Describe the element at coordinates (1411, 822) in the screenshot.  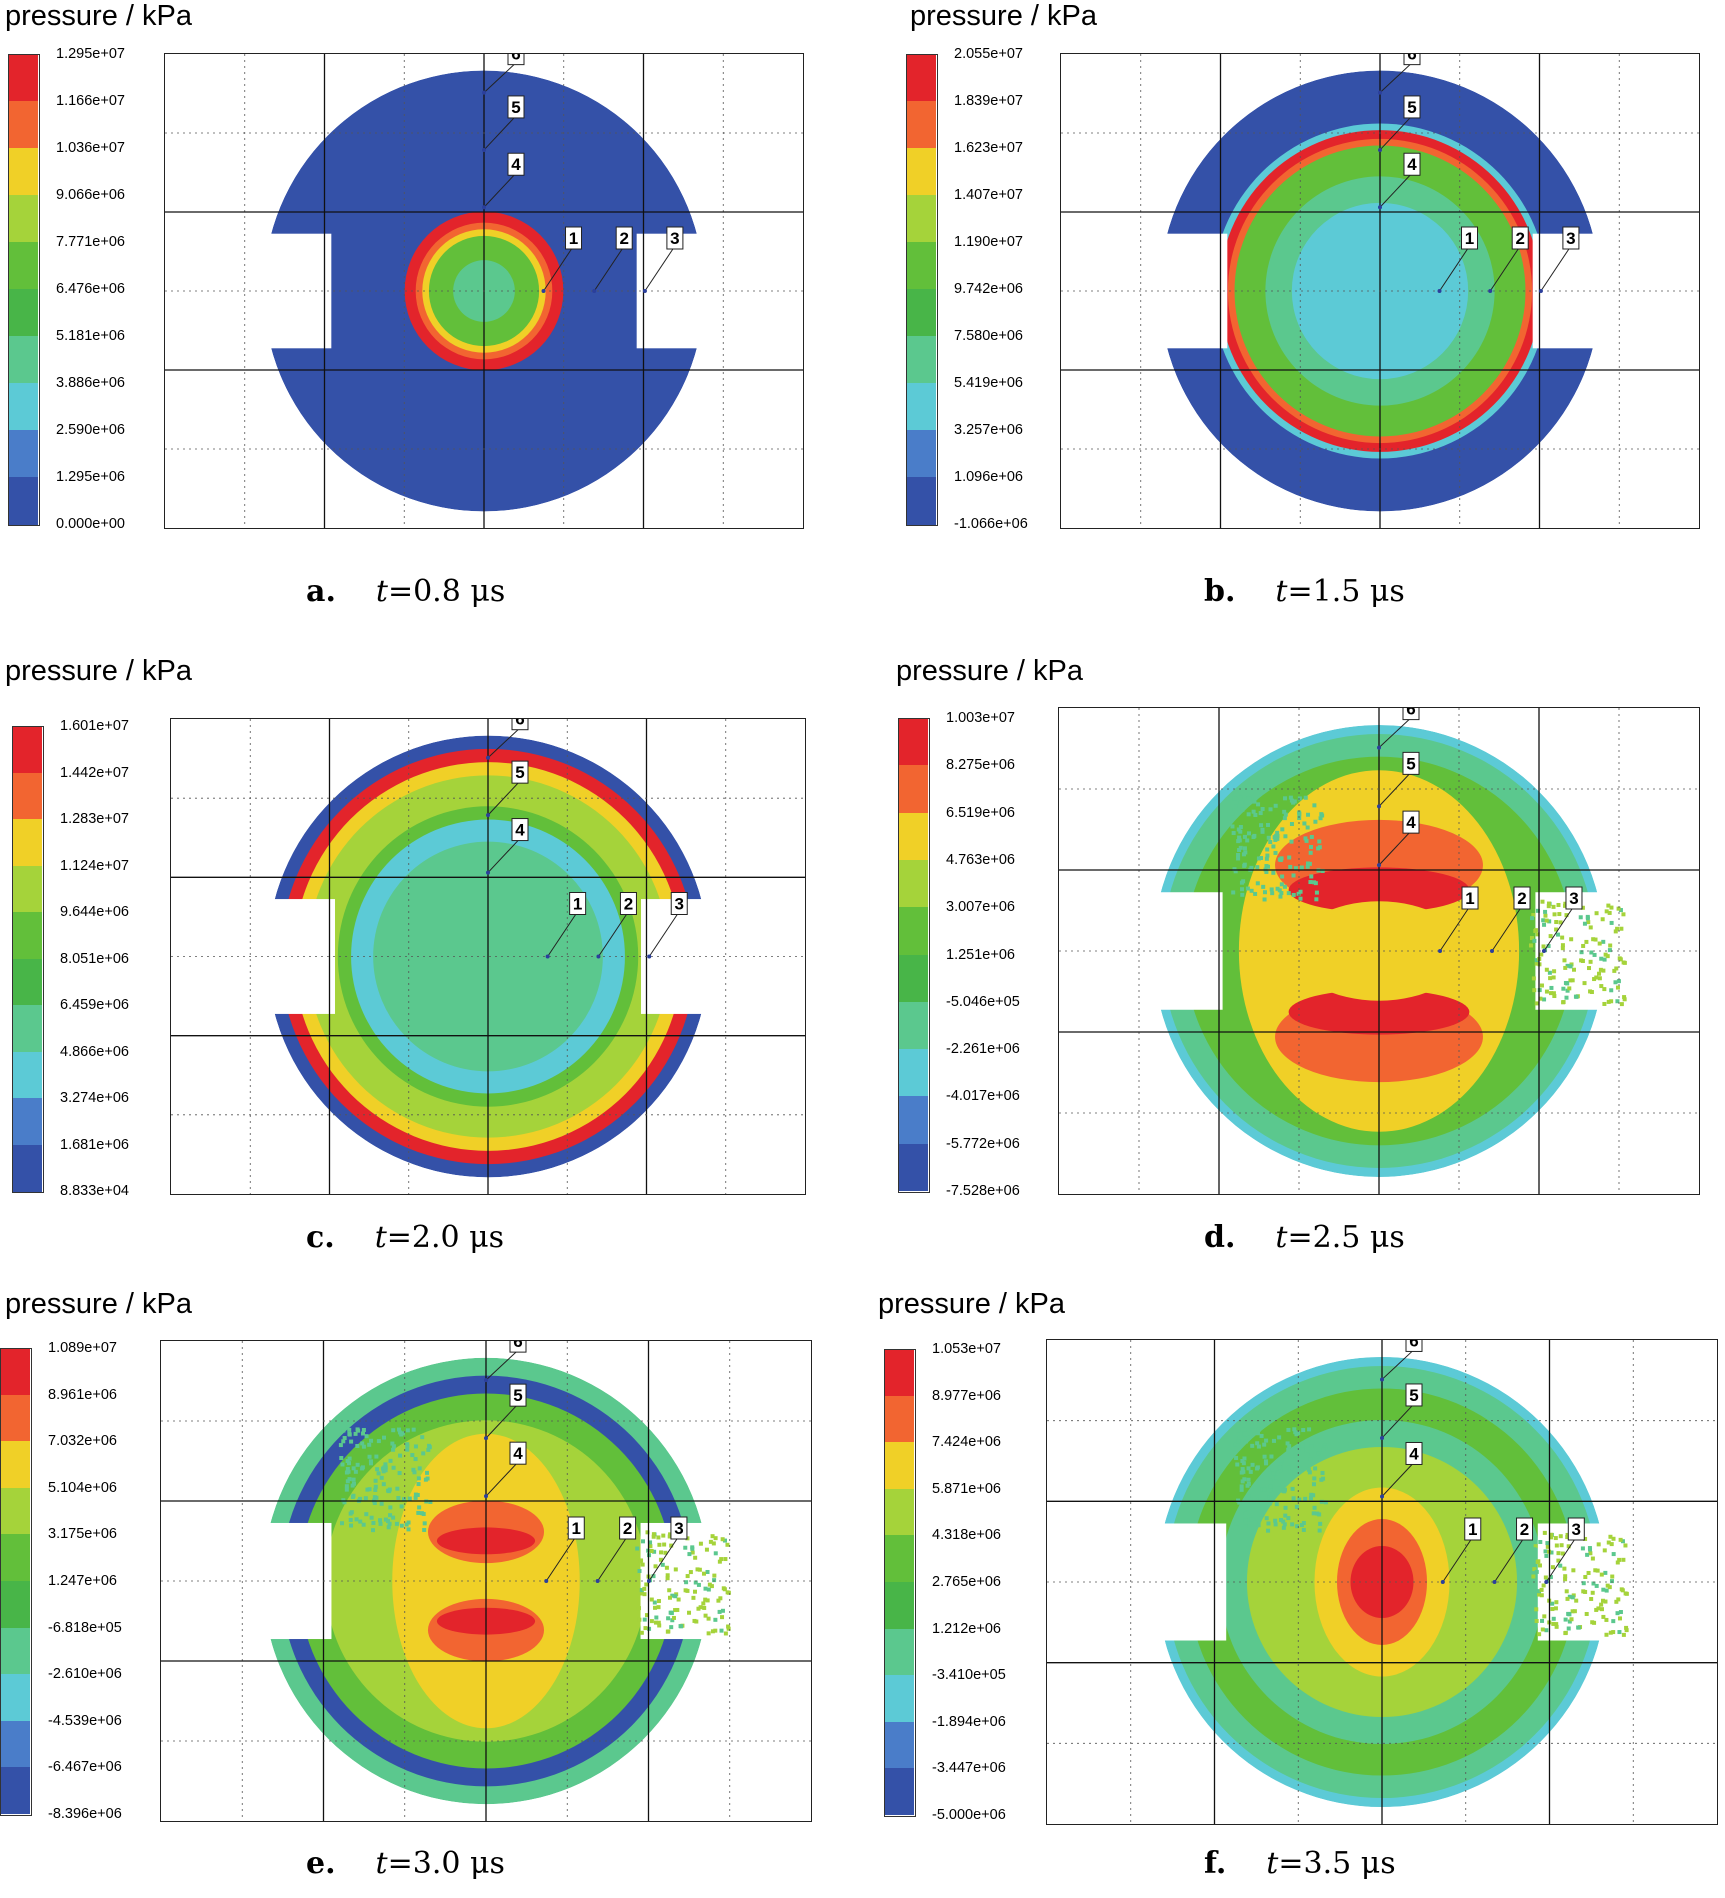
I see `gauge-marker-label: 4` at that location.